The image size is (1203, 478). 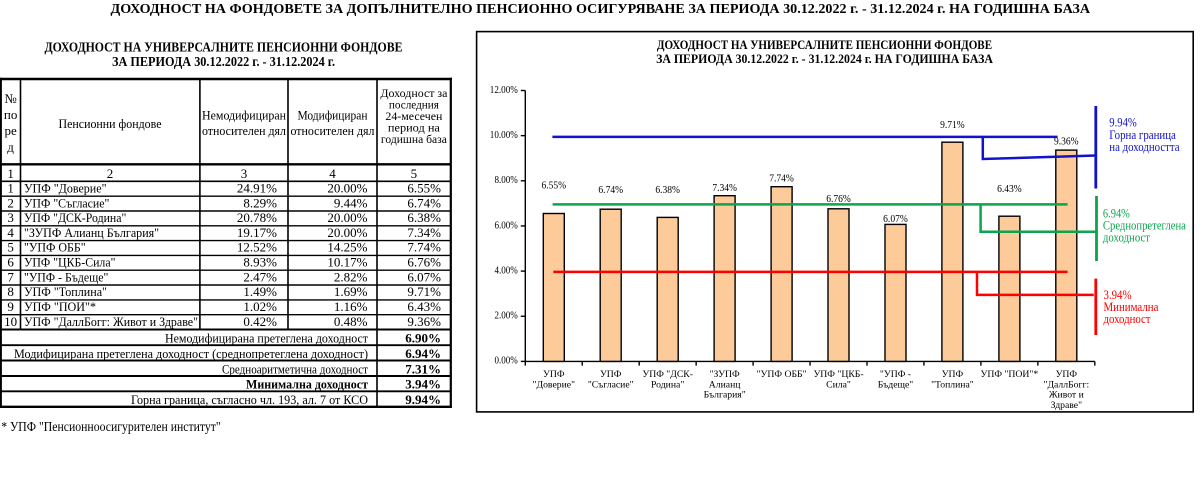 I want to click on svg-text: Здраве", so click(x=1067, y=405).